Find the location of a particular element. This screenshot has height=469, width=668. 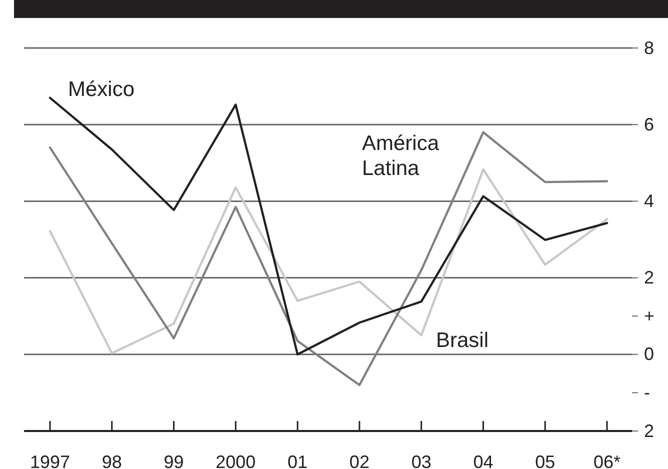

x-tick-label: 05 is located at coordinates (545, 460).